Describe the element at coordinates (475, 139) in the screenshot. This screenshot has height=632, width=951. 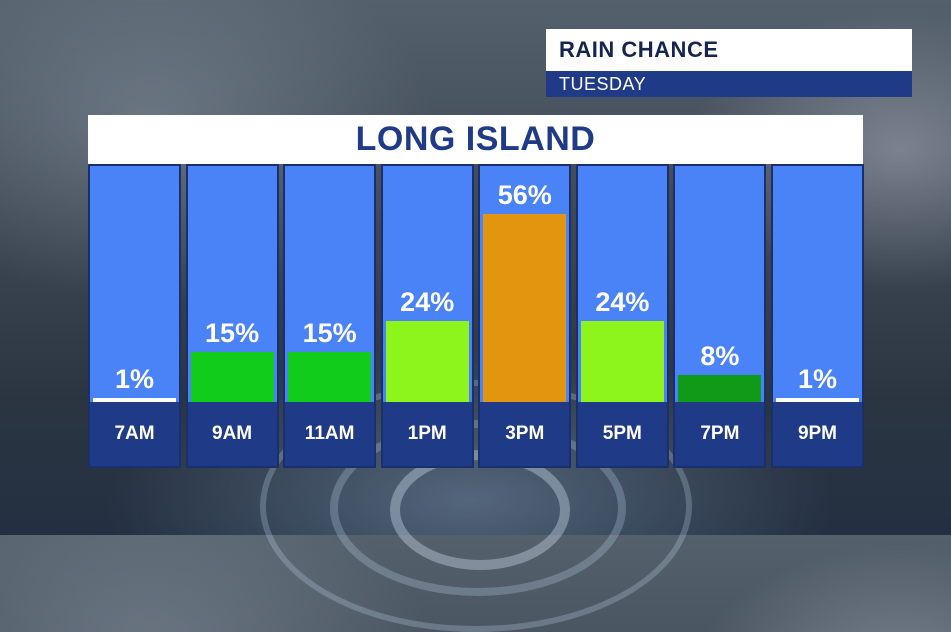
I see `chart-title: LONG ISLAND` at that location.